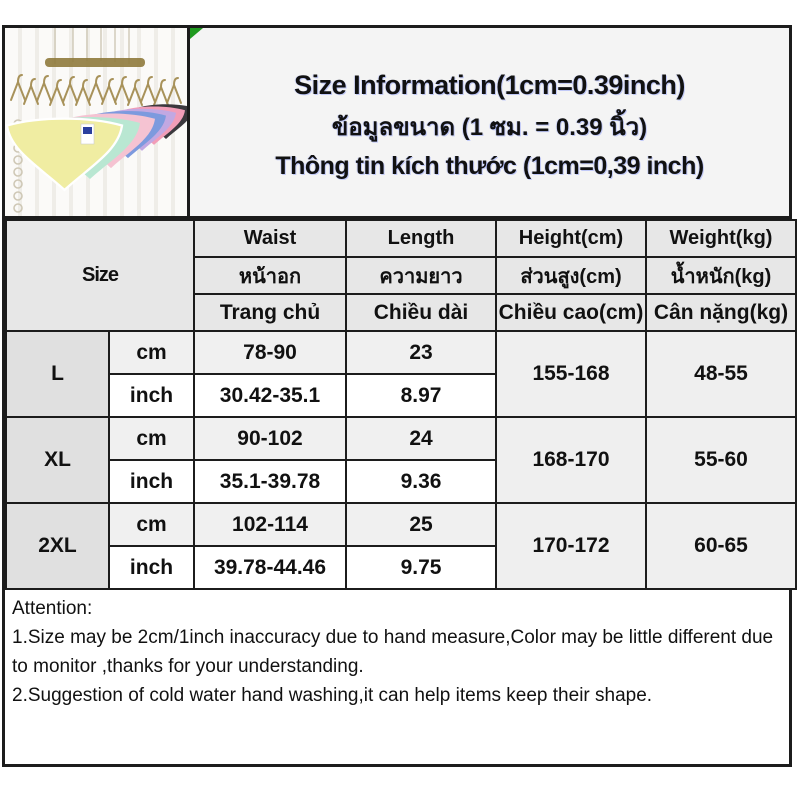 Image resolution: width=800 pixels, height=800 pixels. Describe the element at coordinates (721, 275) in the screenshot. I see `header-weight-th: น้ำหนัก(kg)` at that location.